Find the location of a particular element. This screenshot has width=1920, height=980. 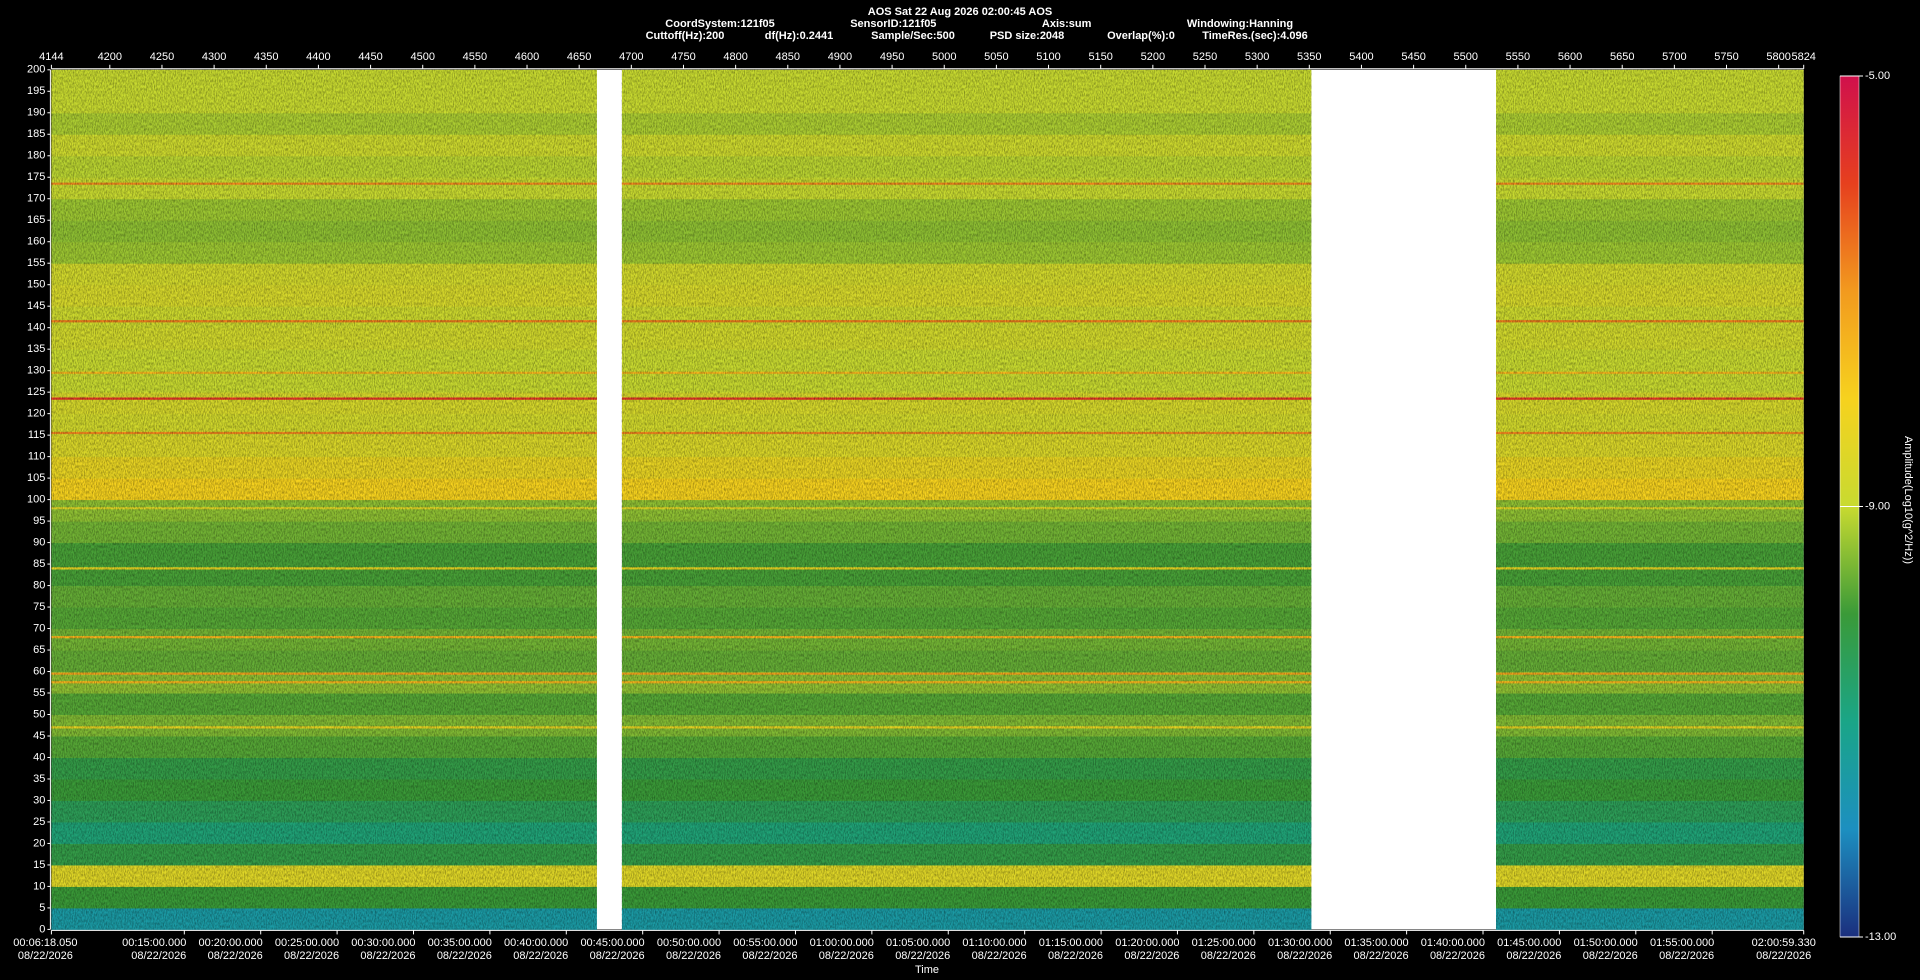

y-tick-label: 135 is located at coordinates (36, 349).